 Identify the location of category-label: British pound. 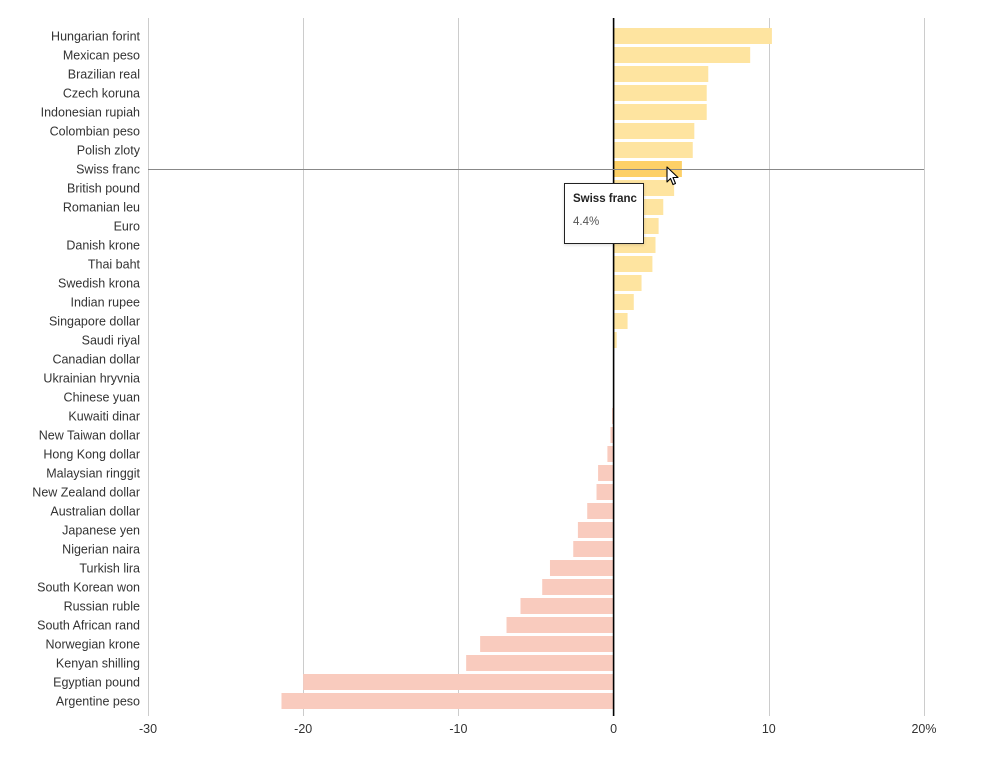
(103, 189).